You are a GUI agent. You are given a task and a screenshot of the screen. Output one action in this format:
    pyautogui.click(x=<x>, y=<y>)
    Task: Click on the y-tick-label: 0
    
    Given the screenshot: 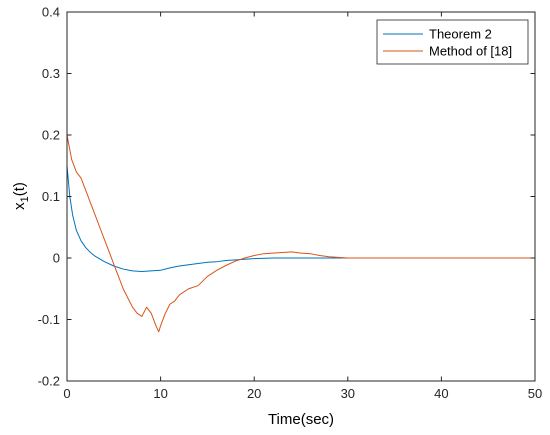 What is the action you would take?
    pyautogui.click(x=56, y=258)
    